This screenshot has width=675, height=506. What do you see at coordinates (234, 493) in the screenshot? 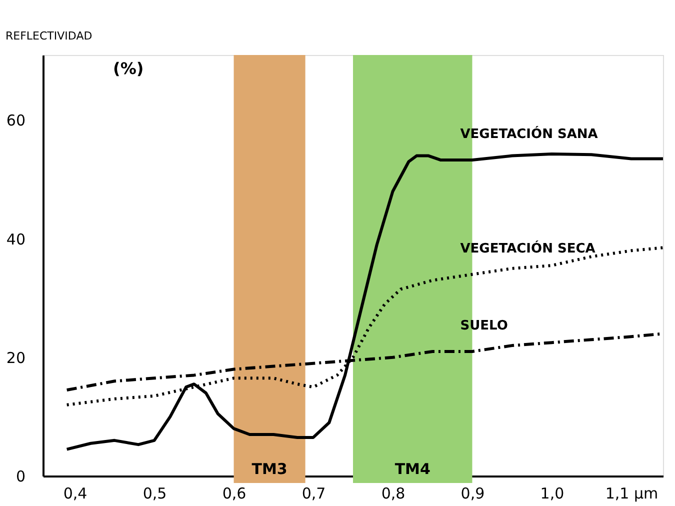
I see `x-tick-label: 0,6` at bounding box center [234, 493].